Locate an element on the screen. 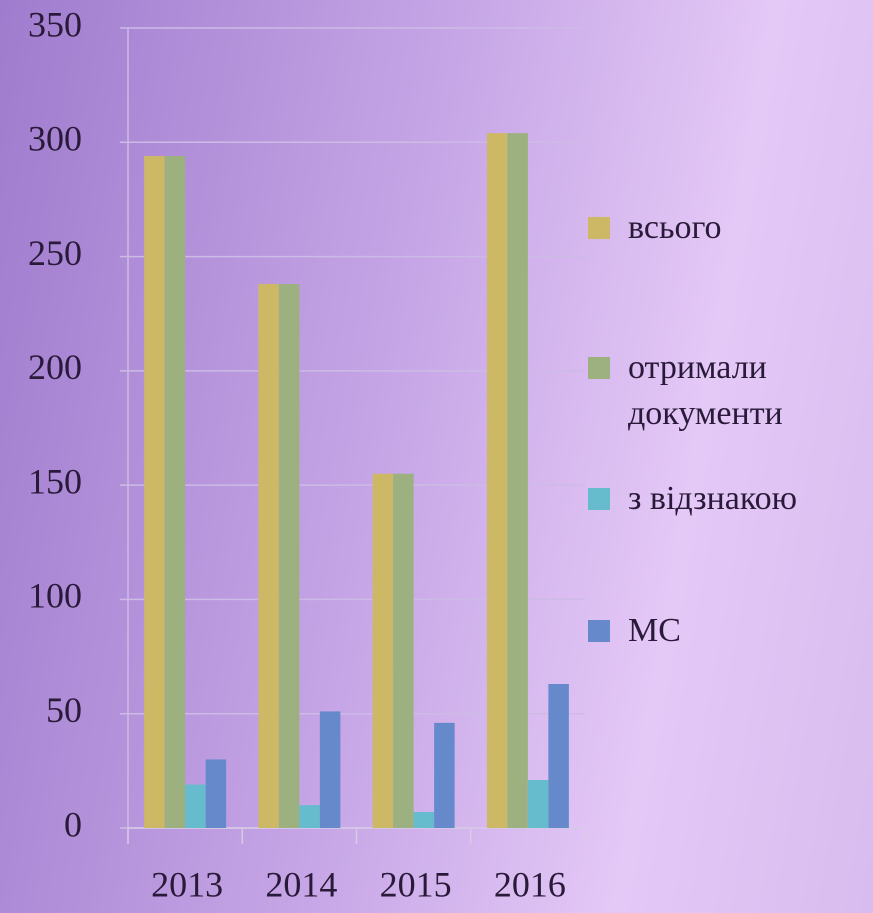  y-tick-label: 100 is located at coordinates (55, 596).